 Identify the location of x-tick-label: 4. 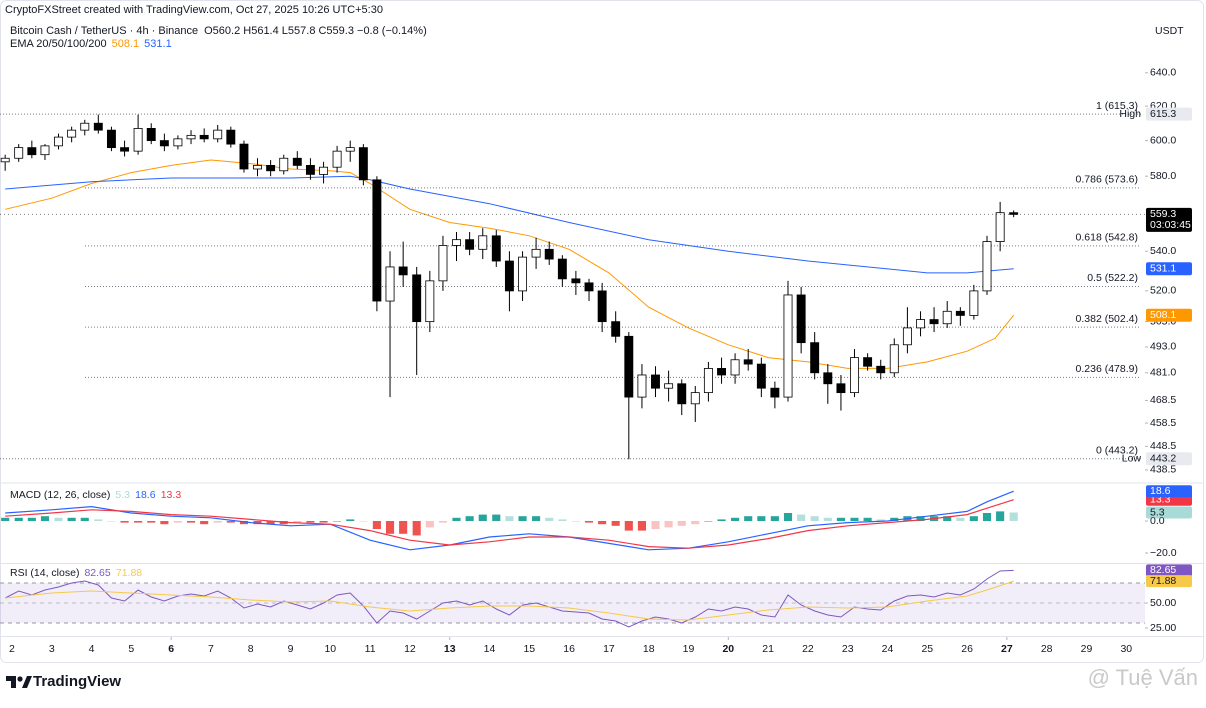
(92, 649).